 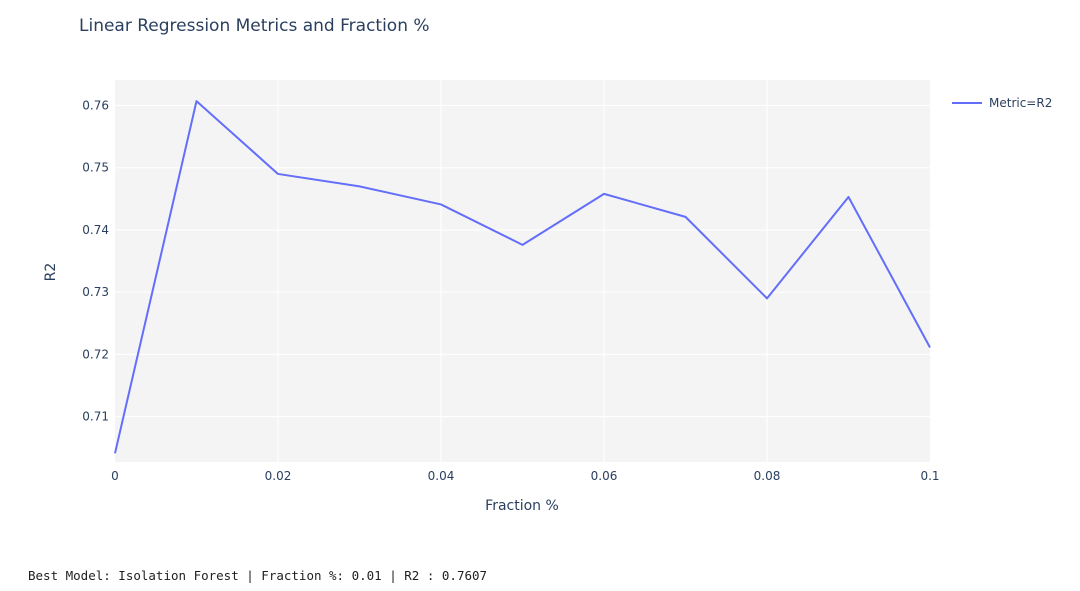 What do you see at coordinates (95, 292) in the screenshot?
I see `y-tick-label: 0.73` at bounding box center [95, 292].